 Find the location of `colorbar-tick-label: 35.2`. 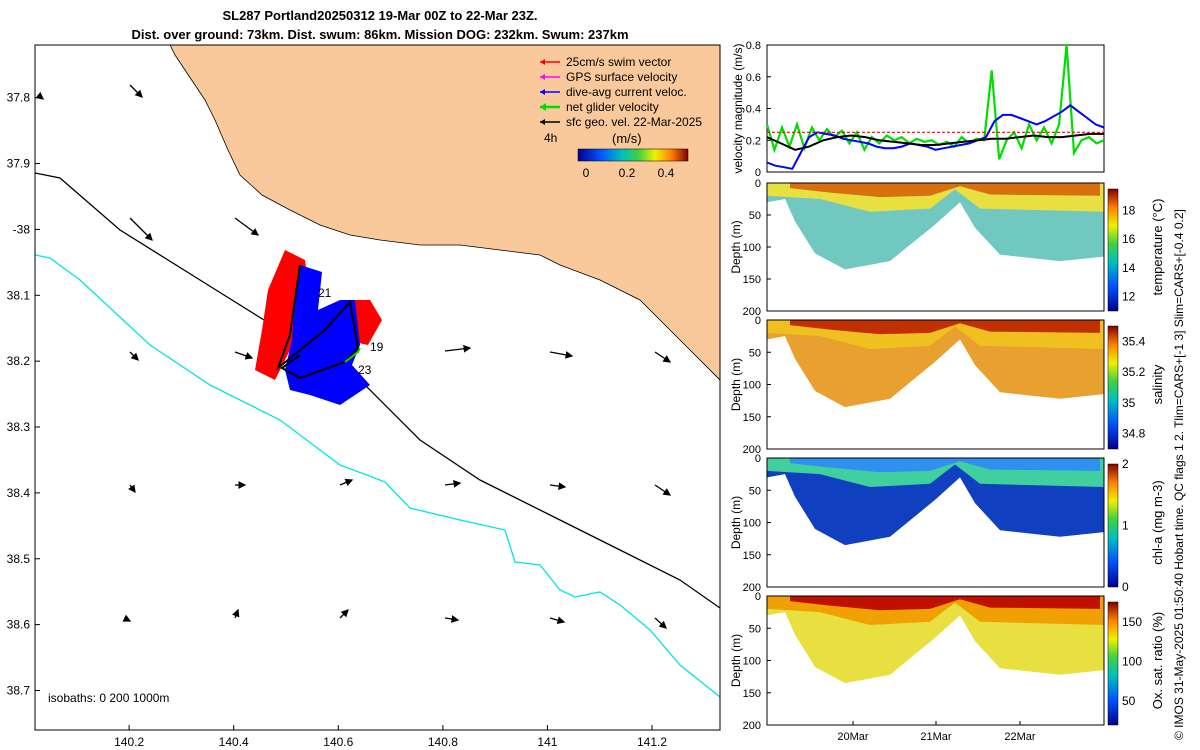

colorbar-tick-label: 35.2 is located at coordinates (1134, 372).